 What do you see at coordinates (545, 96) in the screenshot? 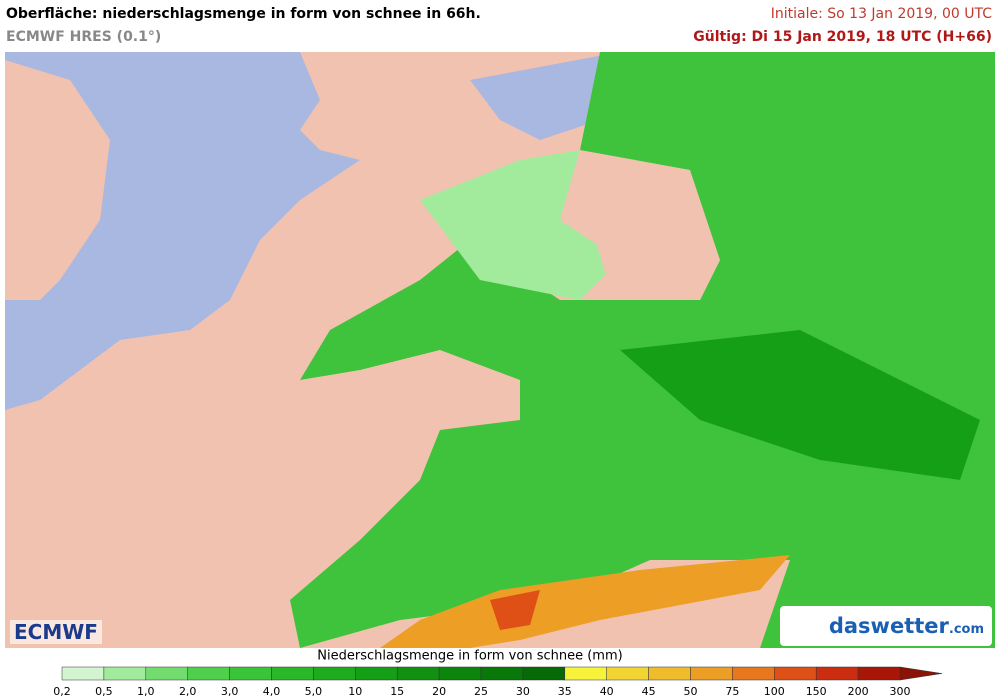
I see `baltic` at bounding box center [545, 96].